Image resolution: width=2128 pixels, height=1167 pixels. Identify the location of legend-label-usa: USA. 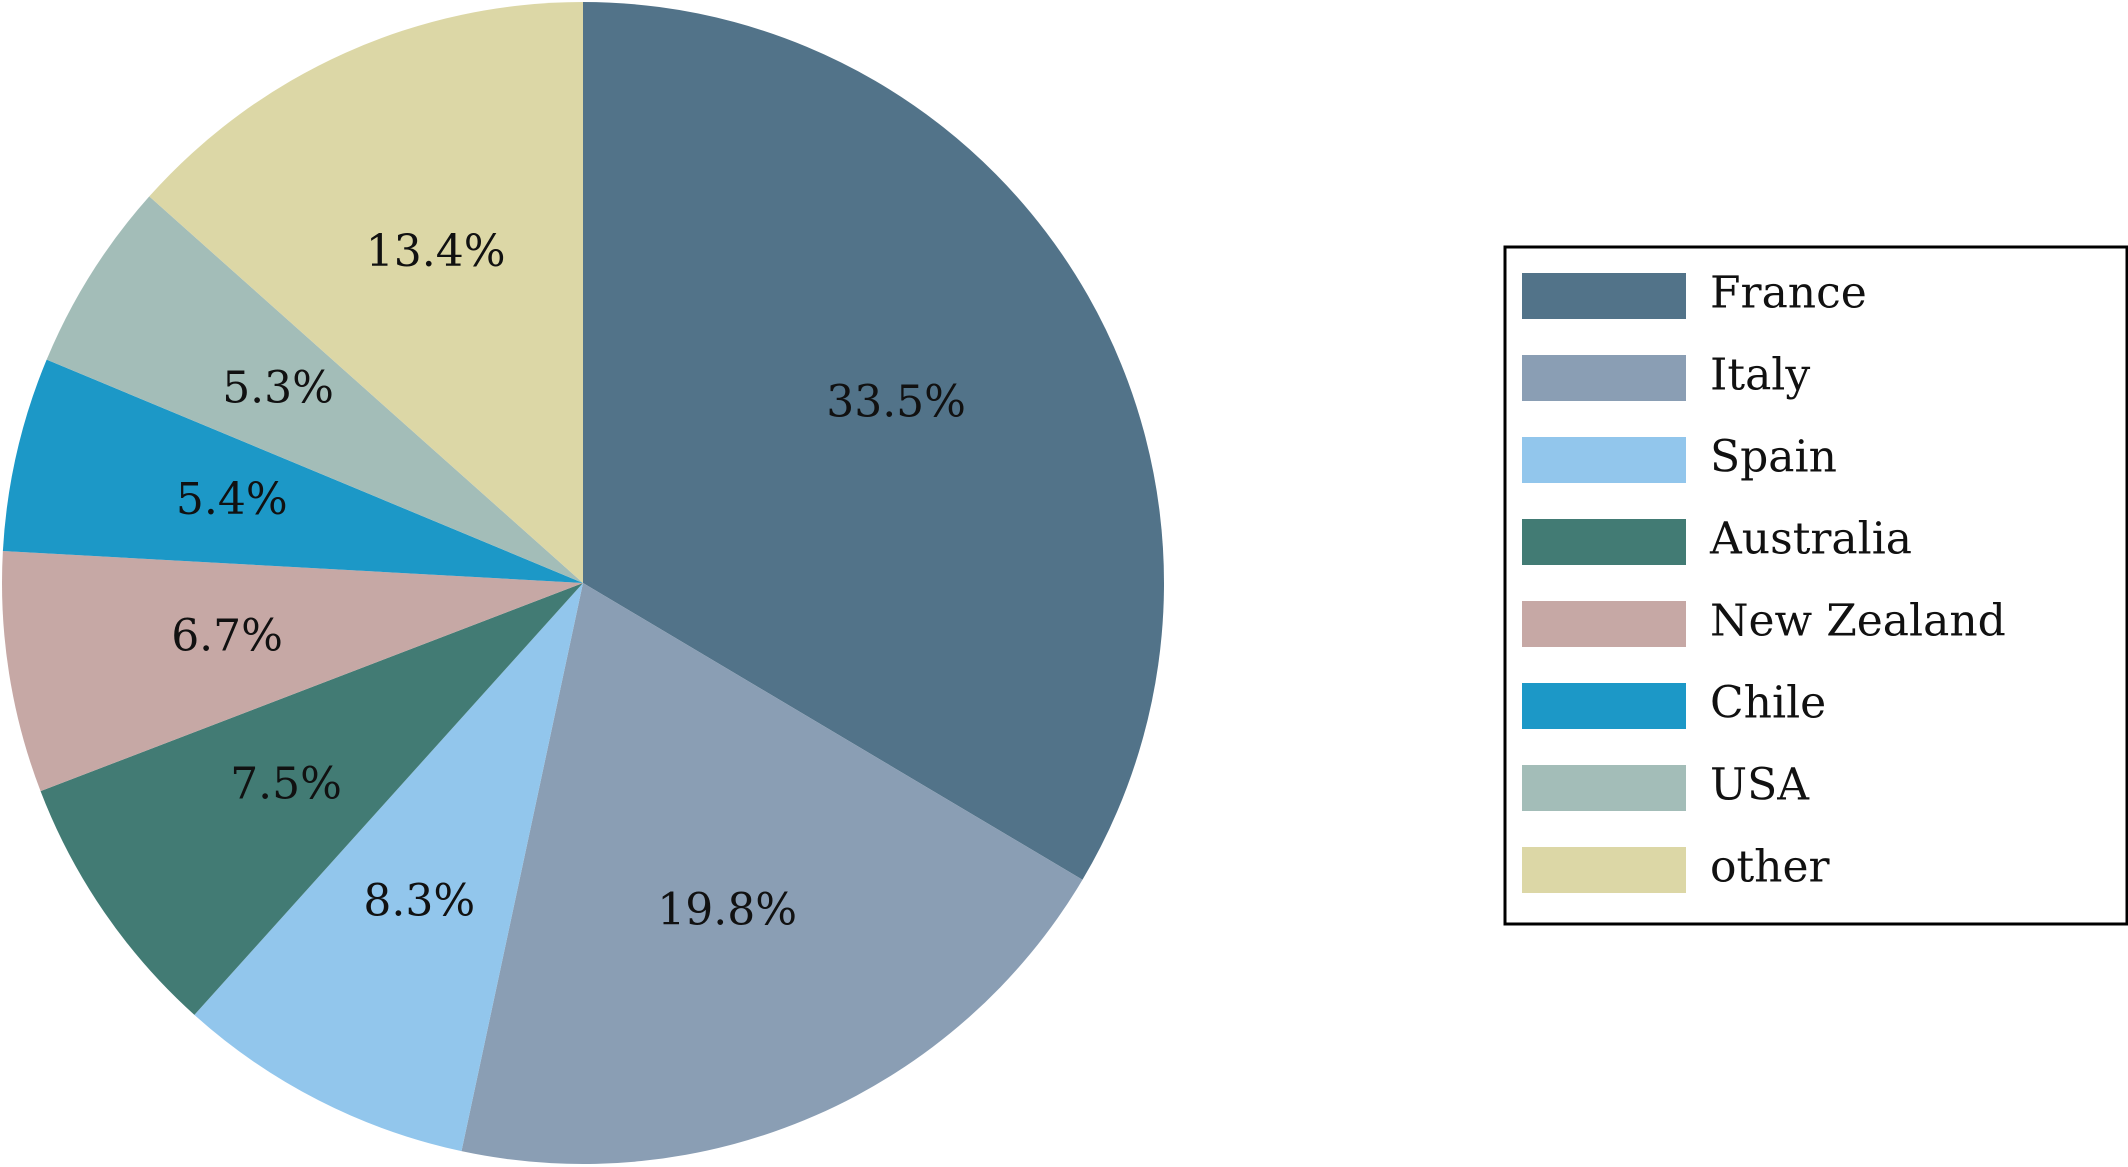
(1760, 785).